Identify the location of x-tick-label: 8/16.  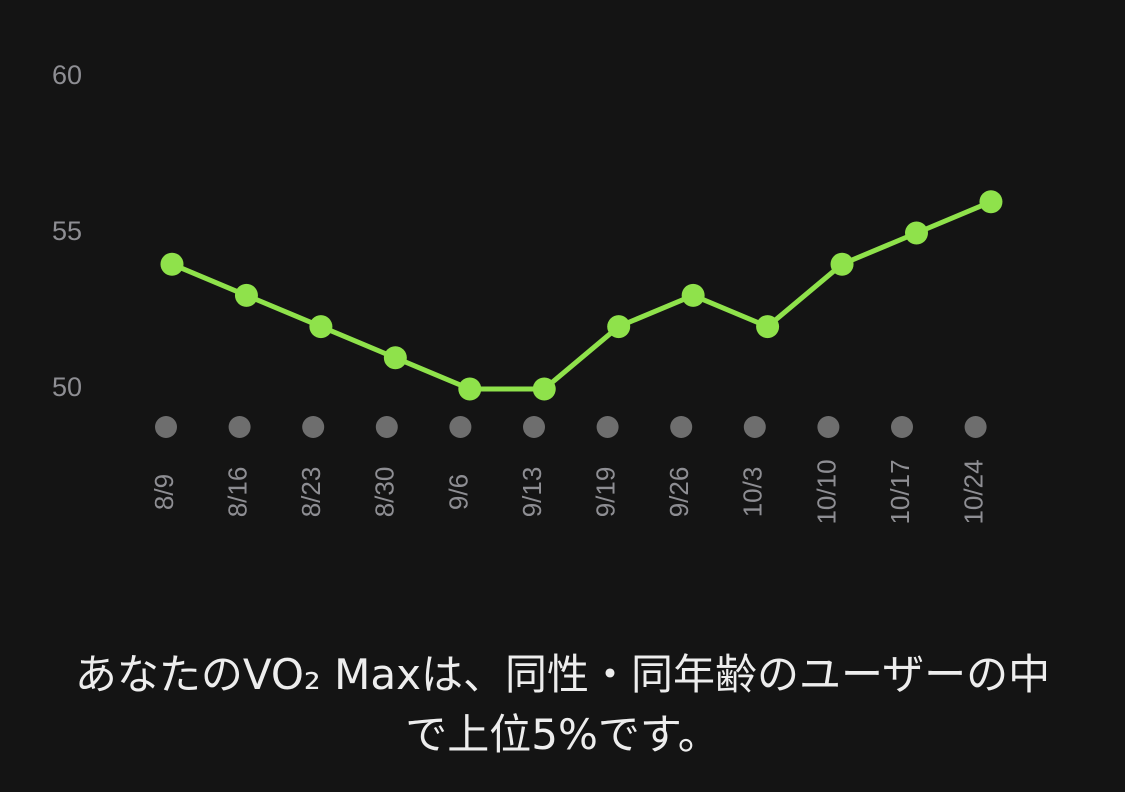
(237, 492).